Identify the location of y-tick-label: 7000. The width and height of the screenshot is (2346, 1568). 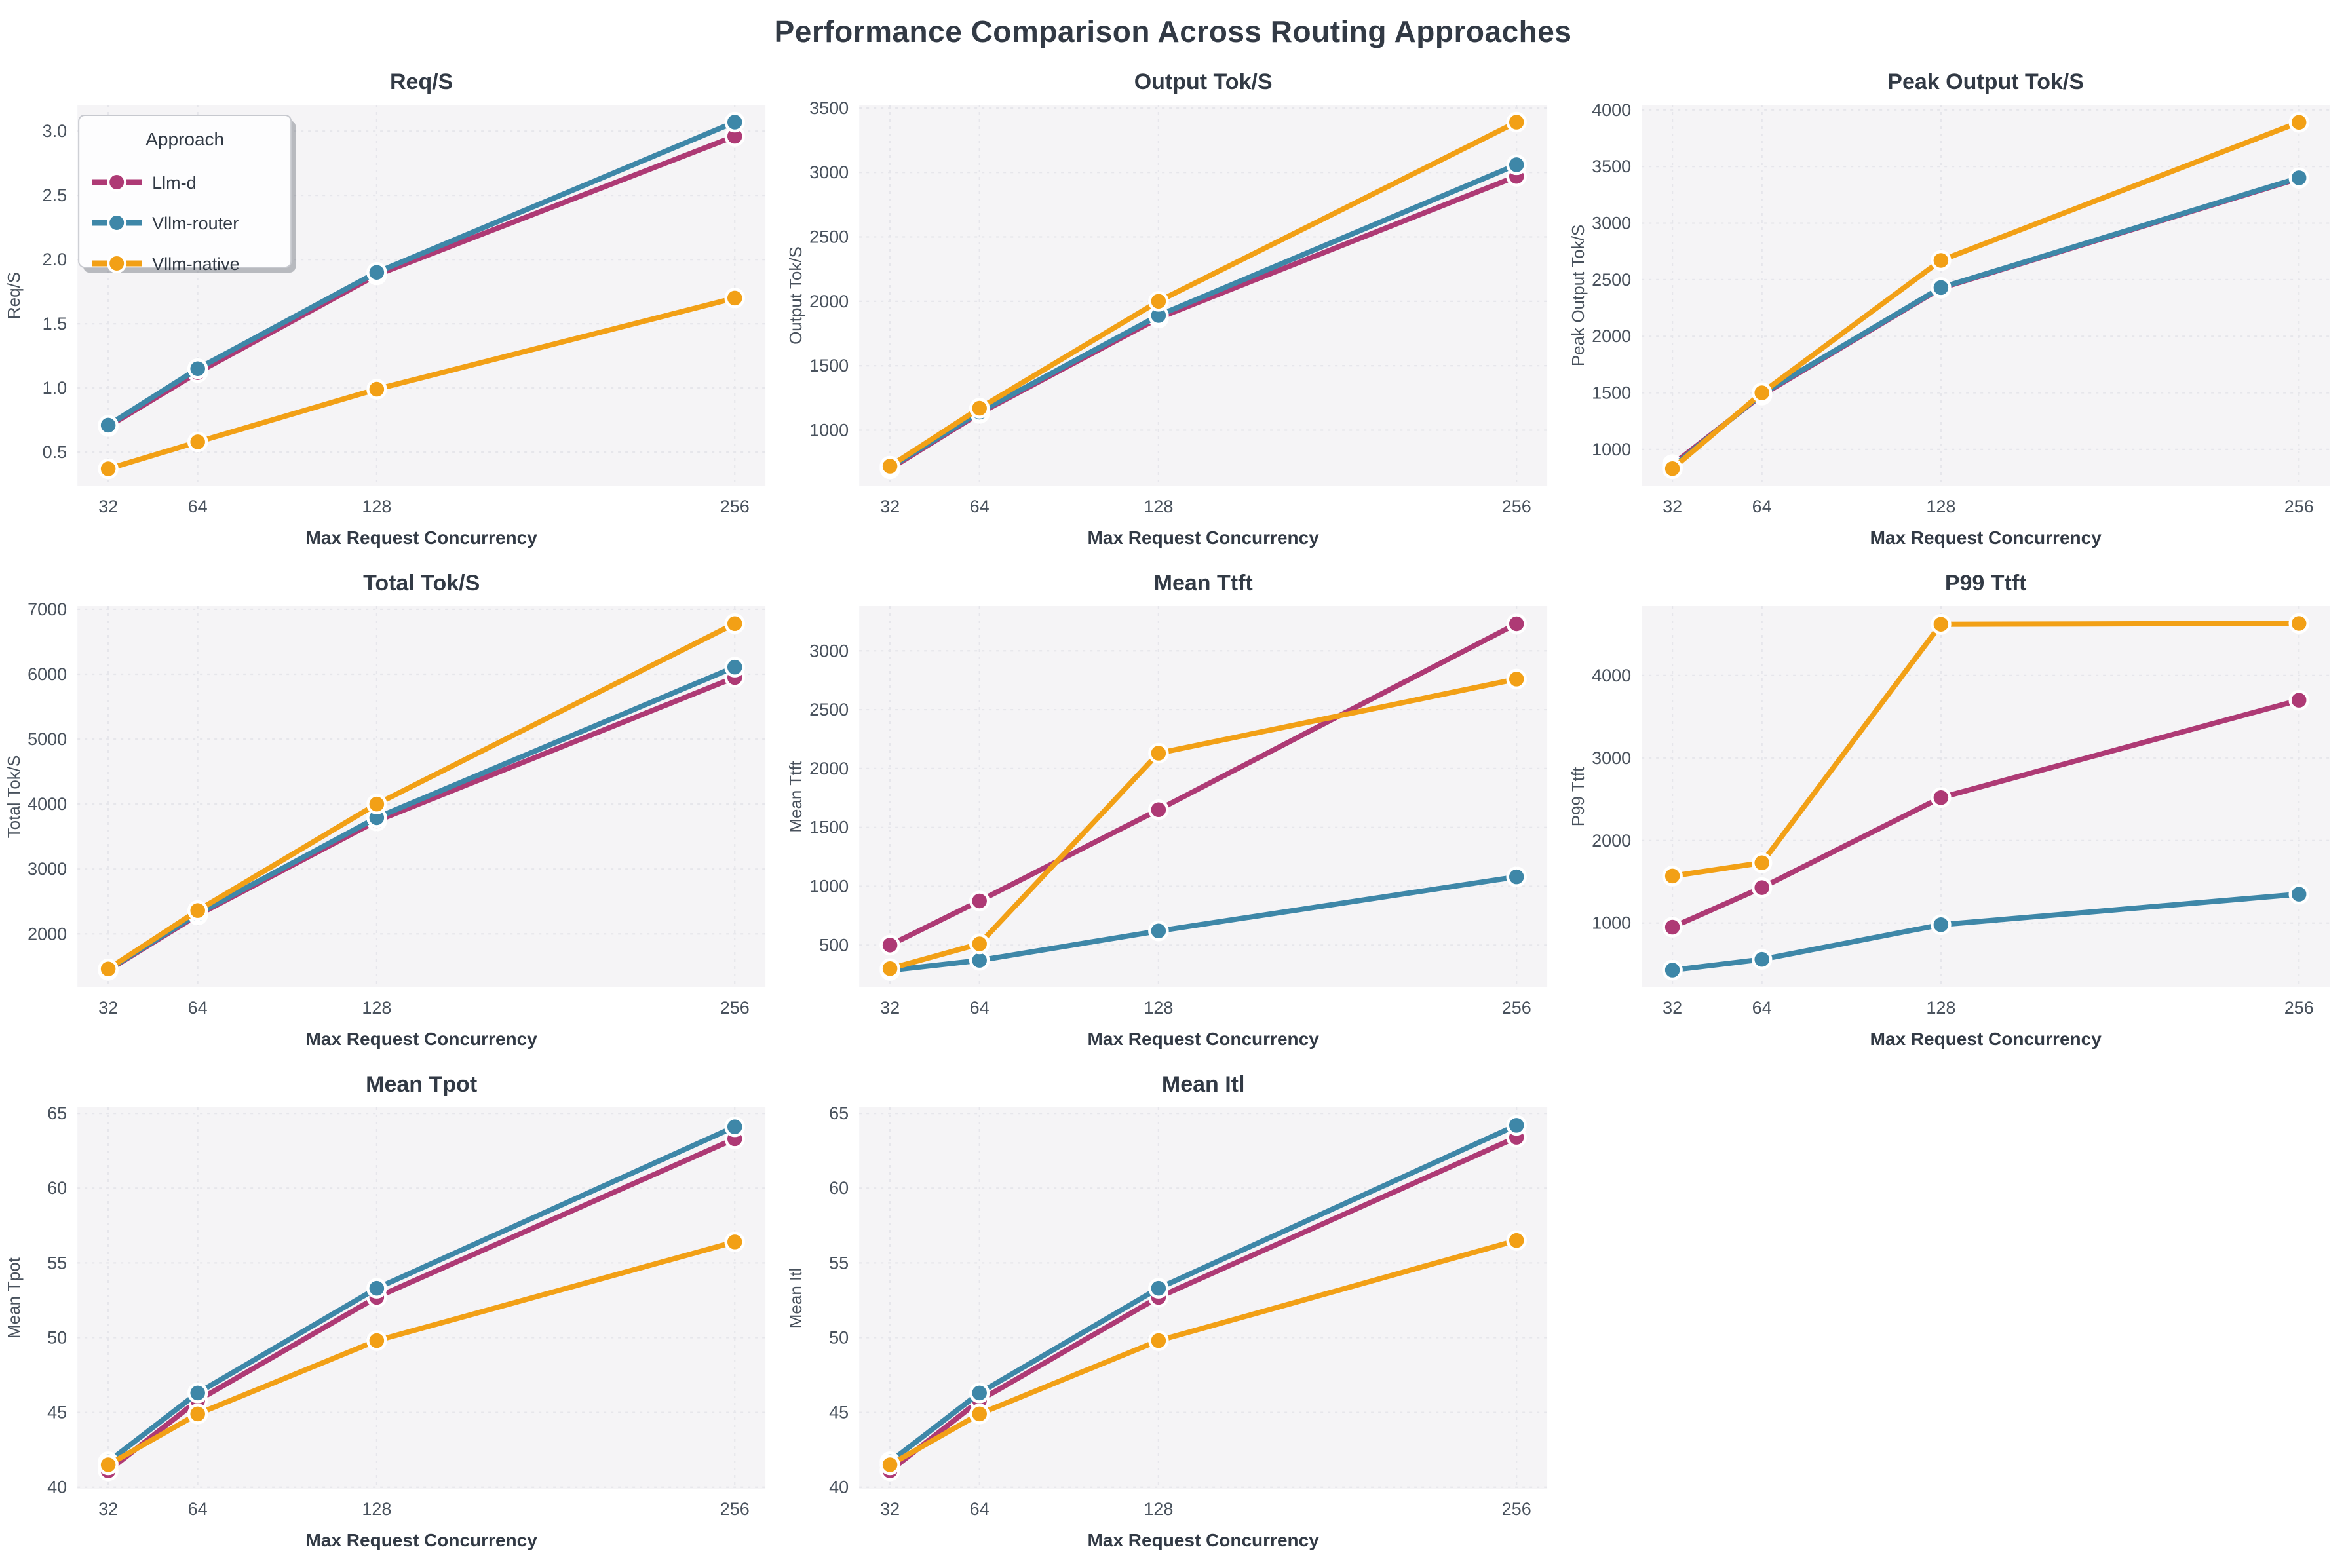
(47, 610).